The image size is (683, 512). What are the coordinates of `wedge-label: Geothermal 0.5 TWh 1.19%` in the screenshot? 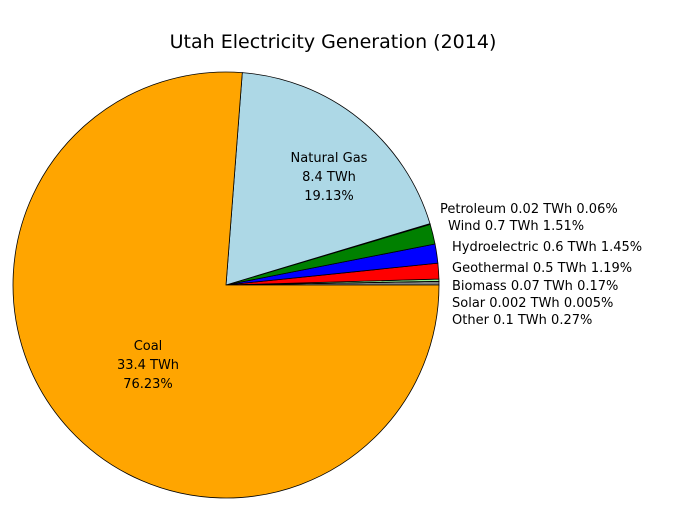 It's located at (542, 268).